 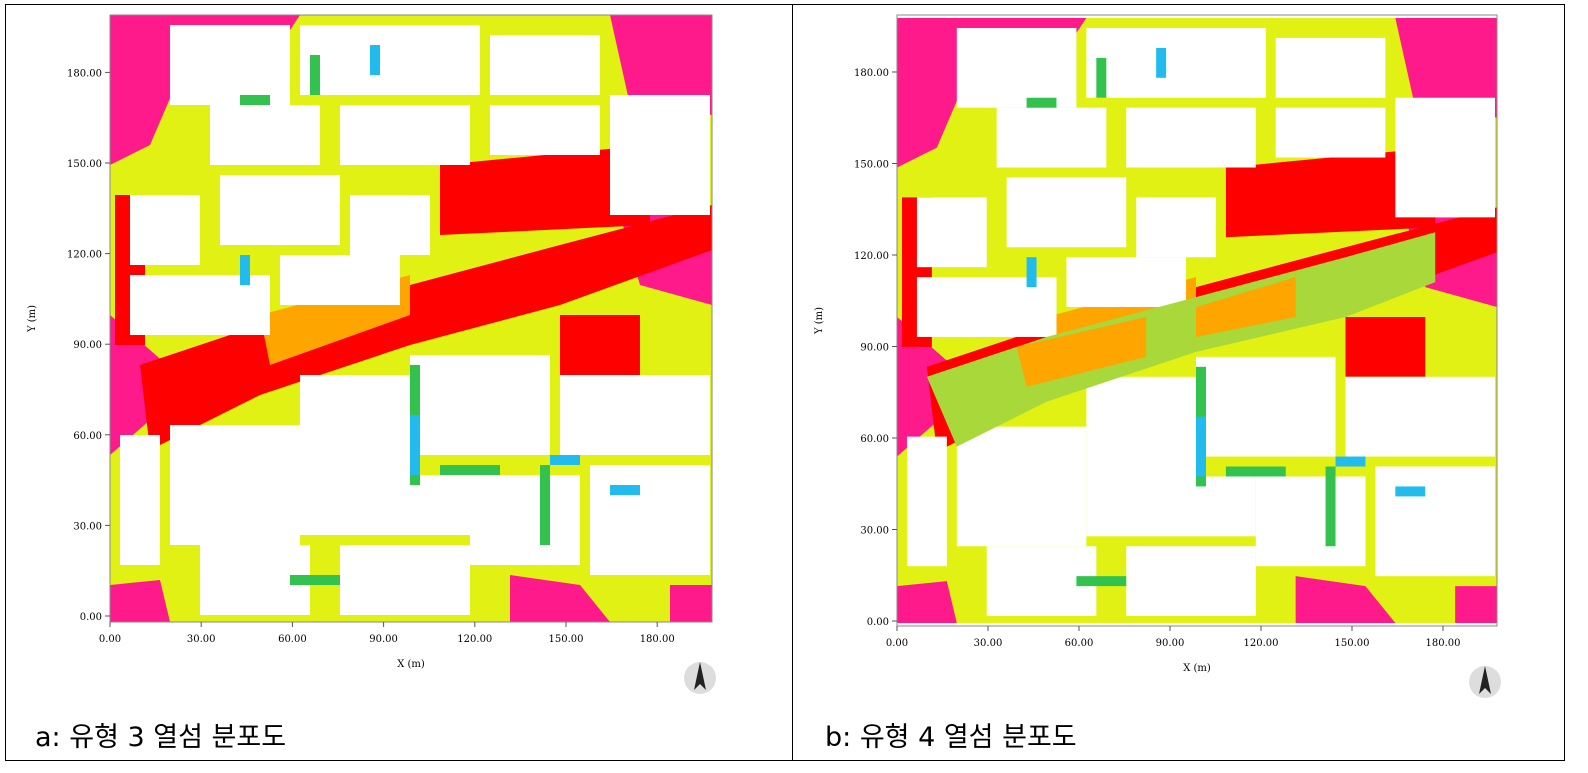 What do you see at coordinates (951, 737) in the screenshot?
I see `caption: b: 유형 4 열섬 분포도` at bounding box center [951, 737].